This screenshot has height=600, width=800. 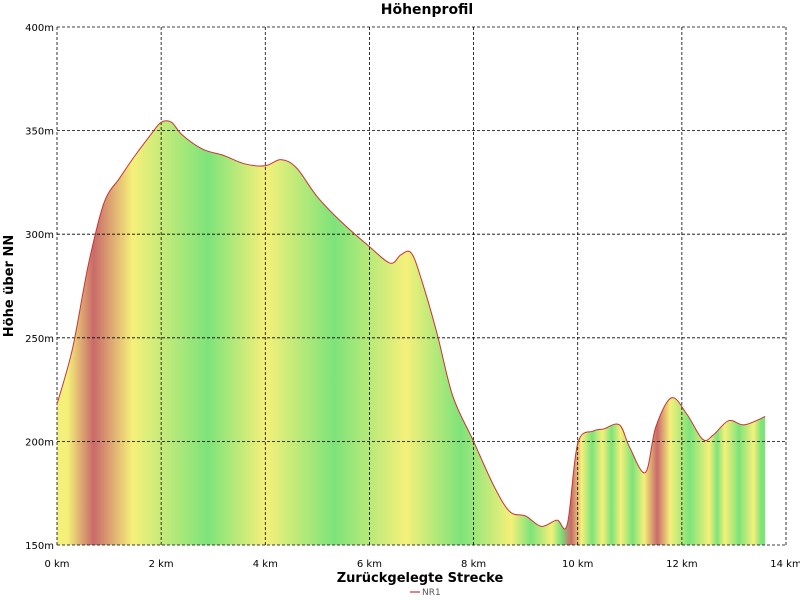 I want to click on y-tick-label: 350m, so click(x=39, y=132).